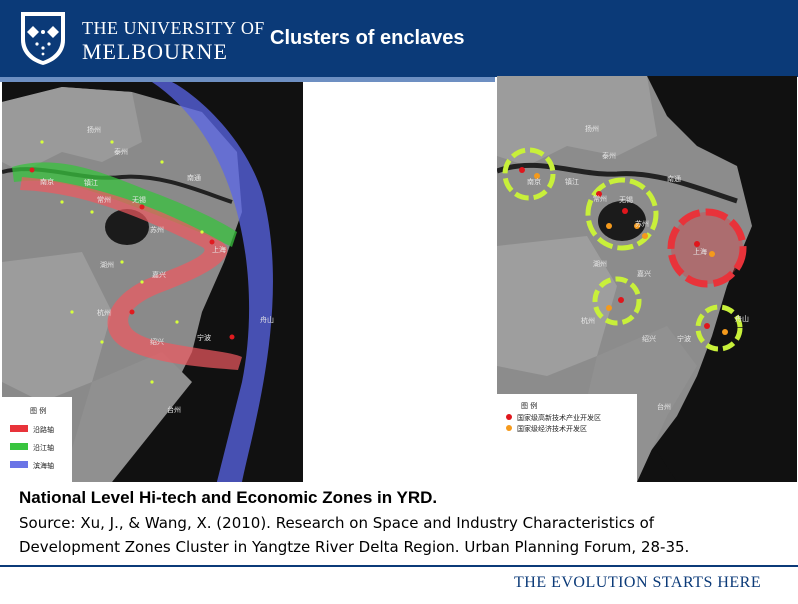 Image resolution: width=798 pixels, height=604 pixels. What do you see at coordinates (43, 465) in the screenshot?
I see `legend-label: 滨海轴` at bounding box center [43, 465].